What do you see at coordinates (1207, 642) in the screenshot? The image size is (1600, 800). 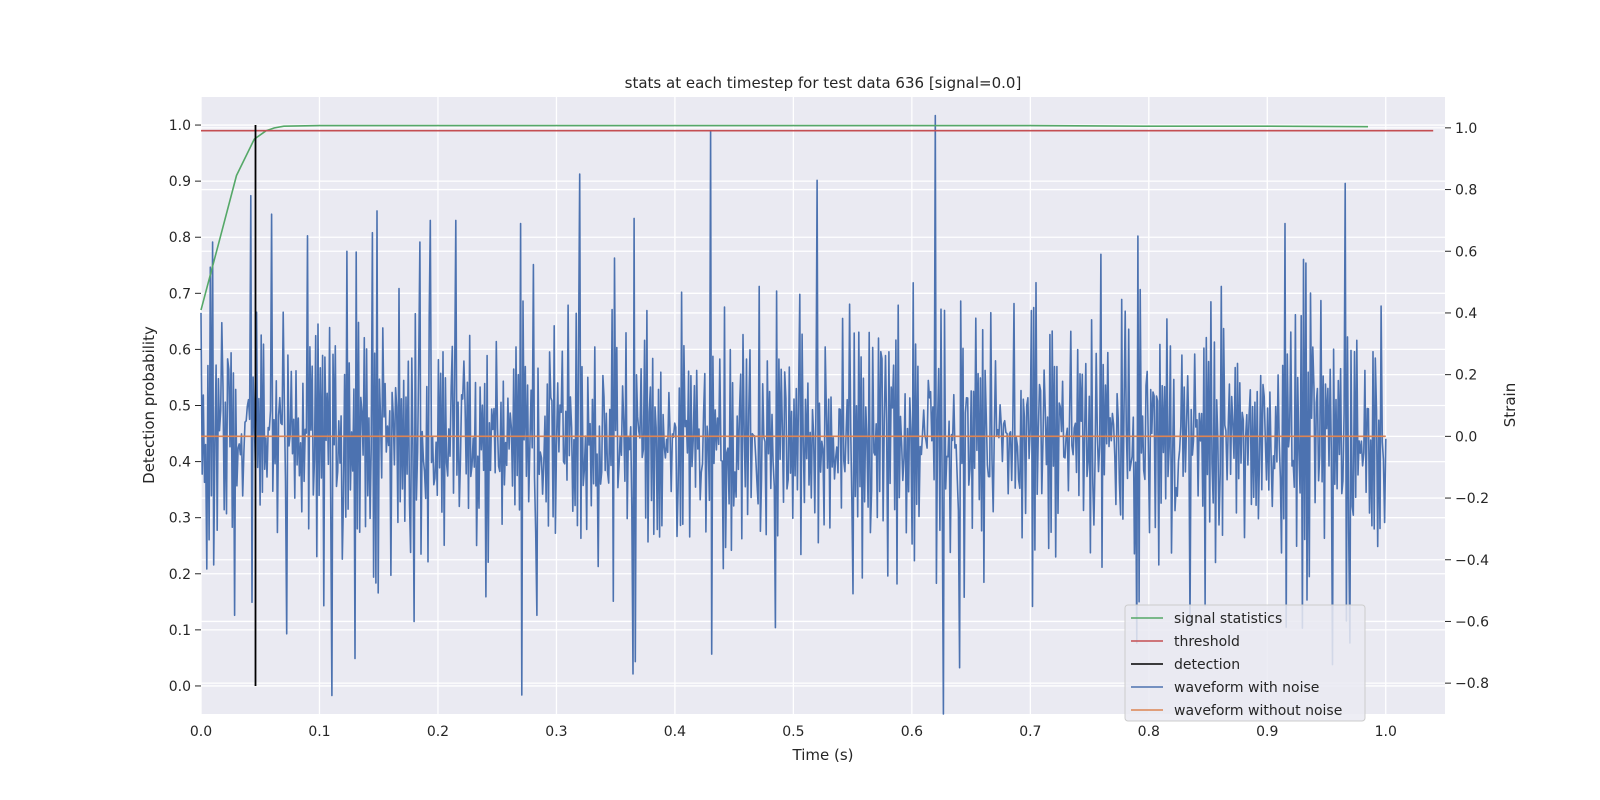 I see `legend-label-threshold: threshold` at bounding box center [1207, 642].